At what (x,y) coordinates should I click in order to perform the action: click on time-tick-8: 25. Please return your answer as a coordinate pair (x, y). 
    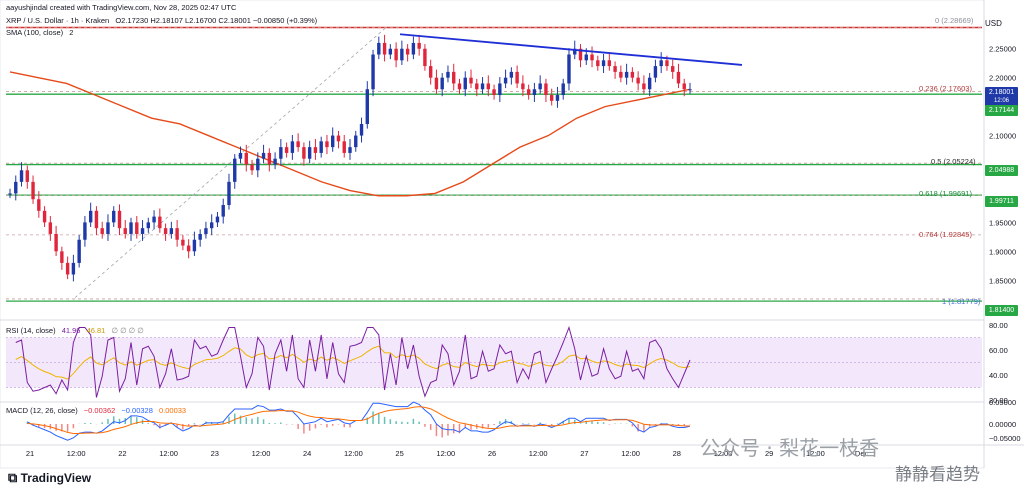
    Looking at the image, I should click on (399, 453).